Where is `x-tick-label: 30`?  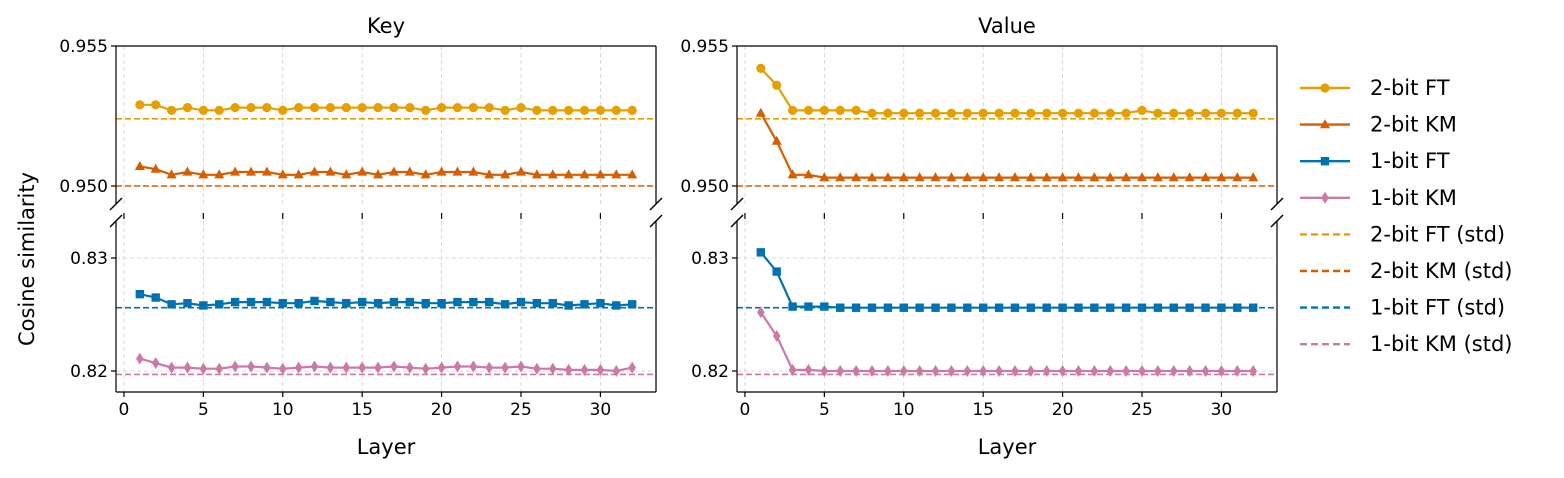 x-tick-label: 30 is located at coordinates (1222, 410).